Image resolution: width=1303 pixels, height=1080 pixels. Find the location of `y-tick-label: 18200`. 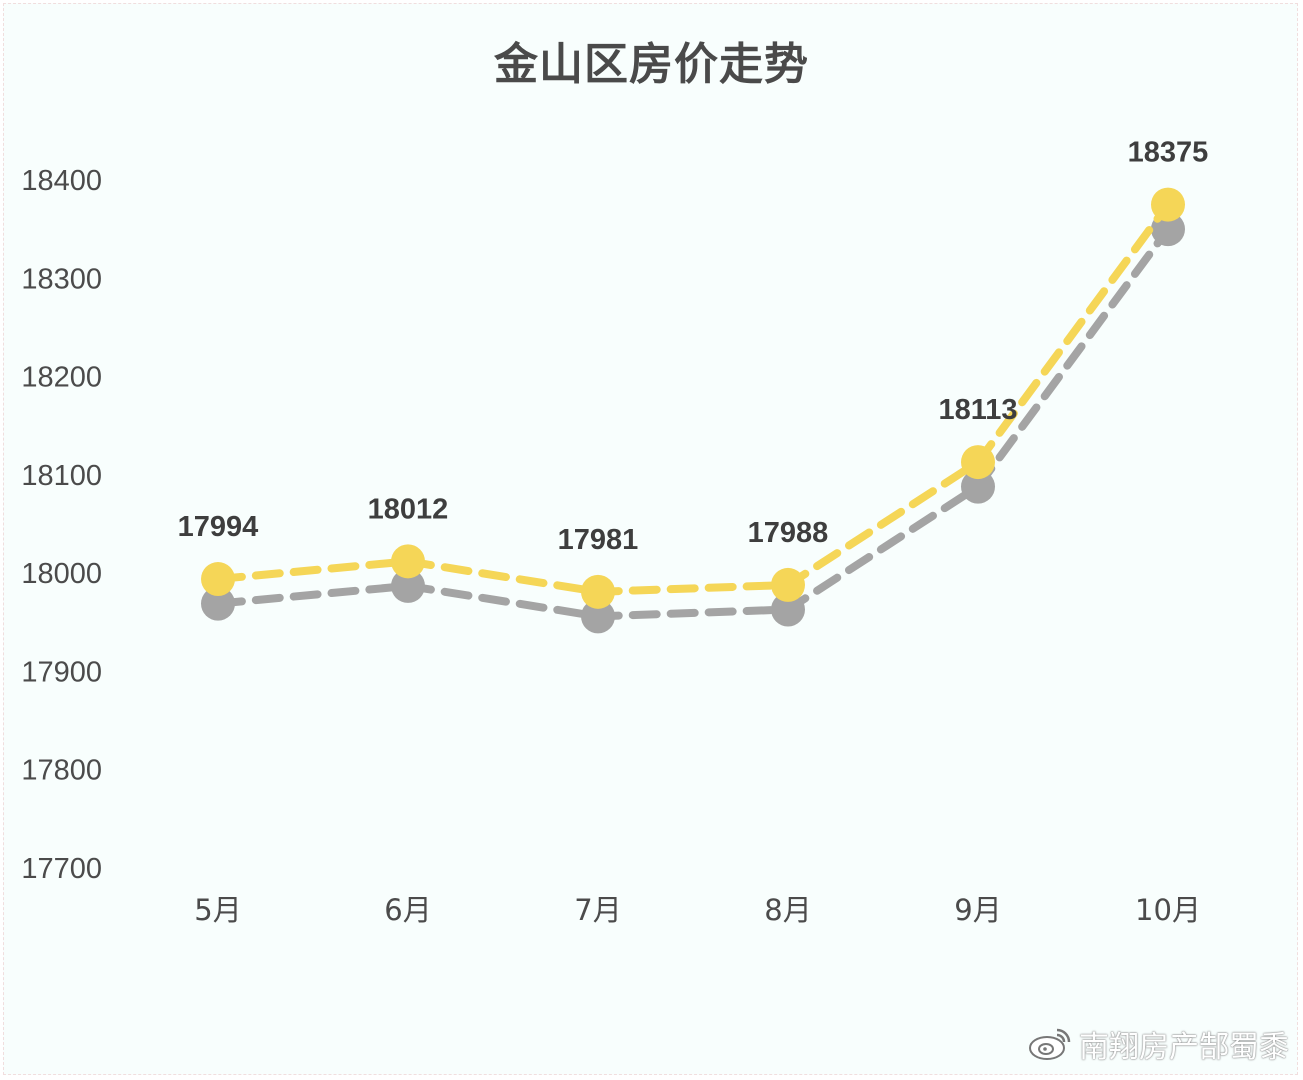

y-tick-label: 18200 is located at coordinates (61, 378).